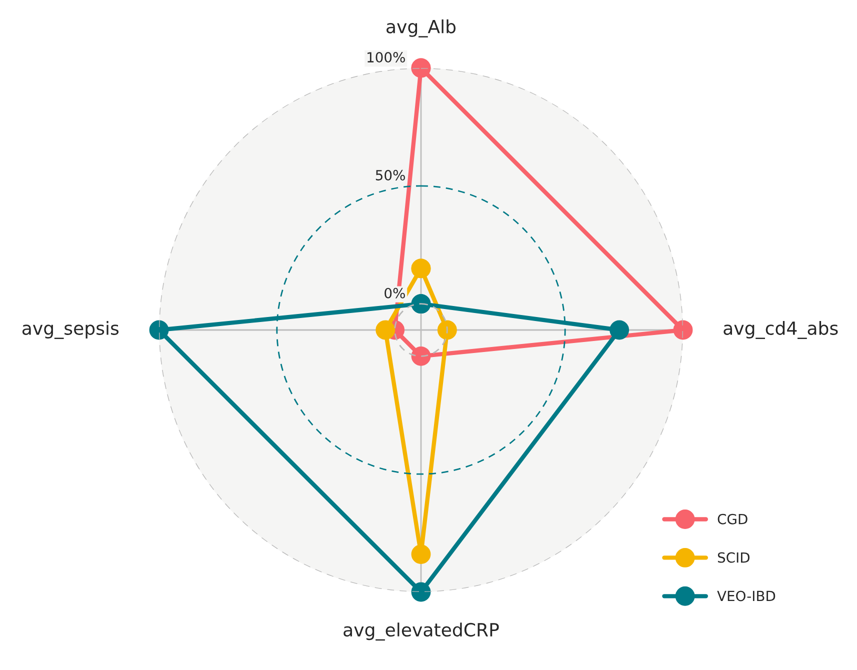  What do you see at coordinates (394, 293) in the screenshot?
I see `y-tick-label: 0%` at bounding box center [394, 293].